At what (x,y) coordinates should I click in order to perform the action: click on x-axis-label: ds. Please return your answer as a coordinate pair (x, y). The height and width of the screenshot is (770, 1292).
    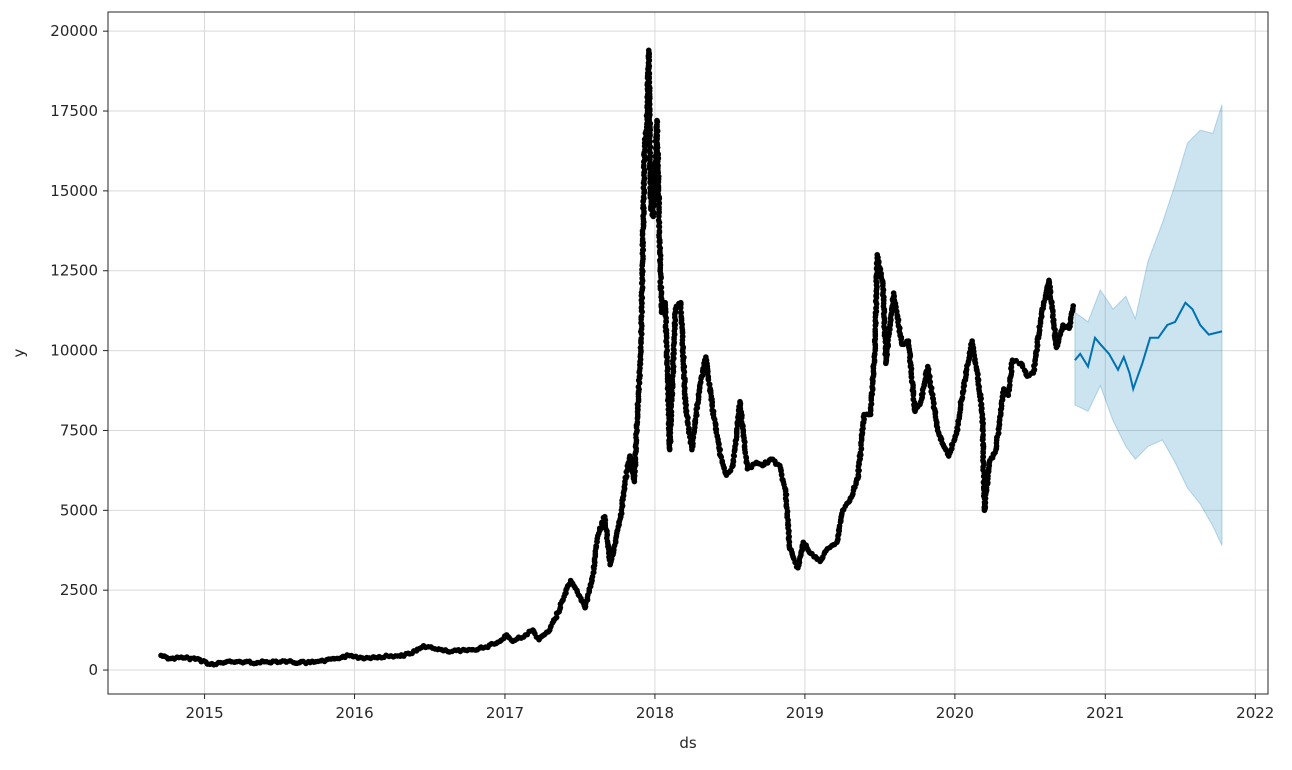
    Looking at the image, I should click on (688, 743).